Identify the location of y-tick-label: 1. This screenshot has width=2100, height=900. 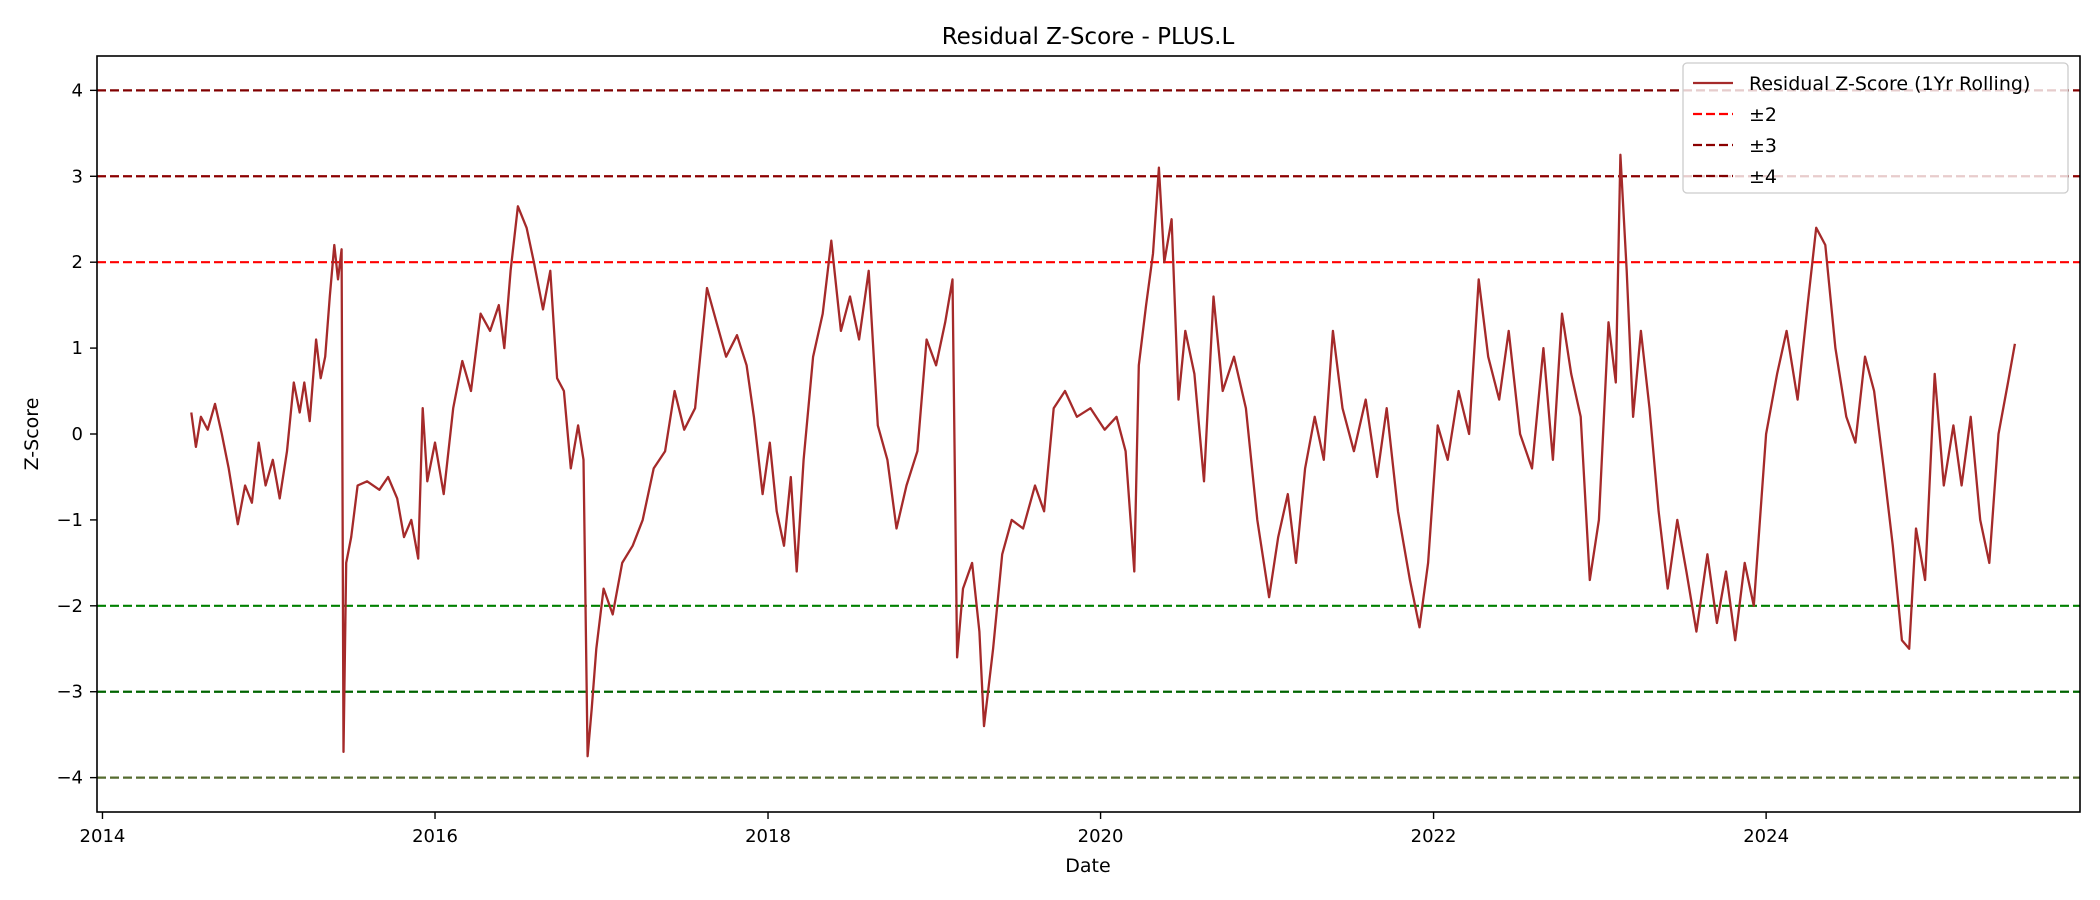
(77, 348).